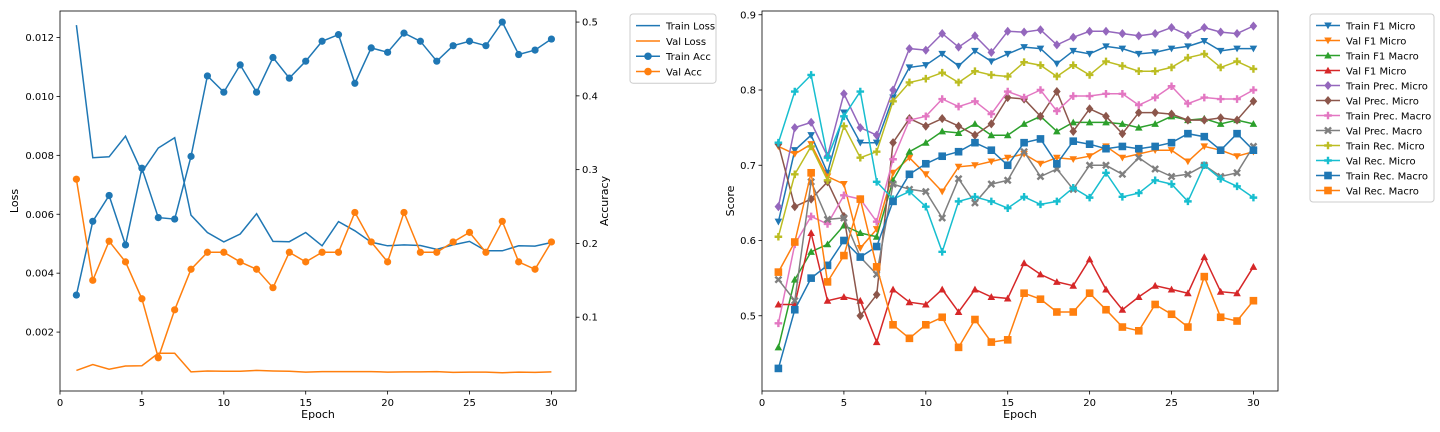 The image size is (1440, 432). What do you see at coordinates (469, 403) in the screenshot?
I see `x-tick-label: 25` at bounding box center [469, 403].